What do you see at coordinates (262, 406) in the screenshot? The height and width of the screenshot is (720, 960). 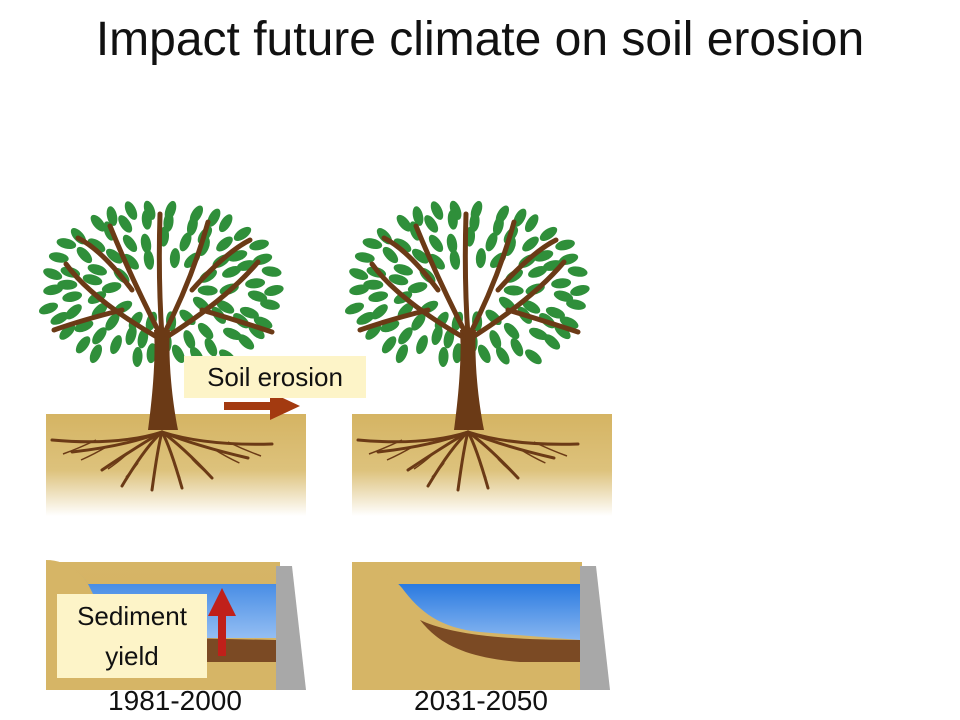 I see `soil-erosion-arrow-icon` at bounding box center [262, 406].